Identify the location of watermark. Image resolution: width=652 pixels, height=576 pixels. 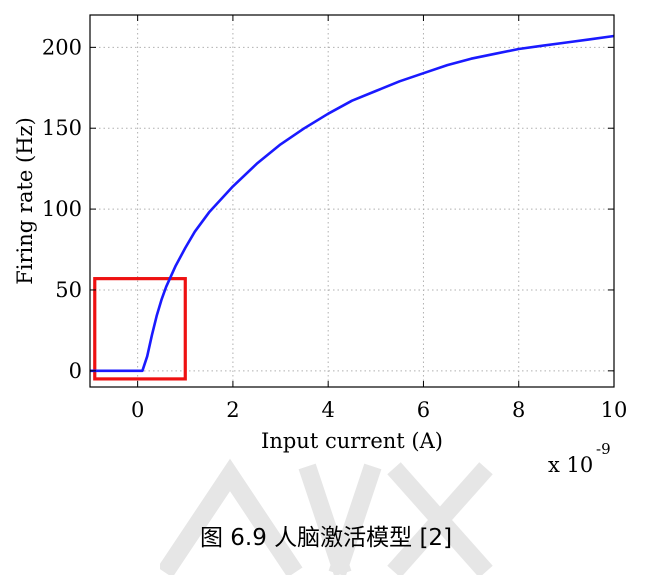
(326, 516).